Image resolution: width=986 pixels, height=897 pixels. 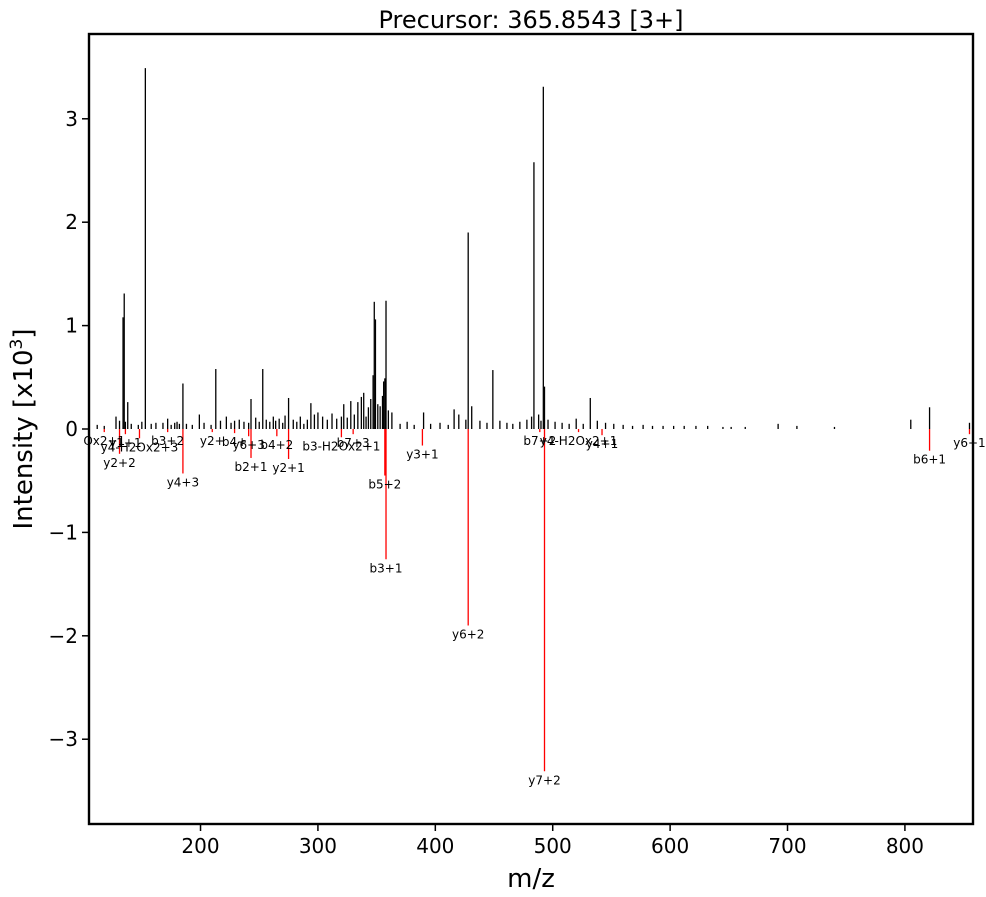 I want to click on y-tick-label: −1, so click(x=63, y=532).